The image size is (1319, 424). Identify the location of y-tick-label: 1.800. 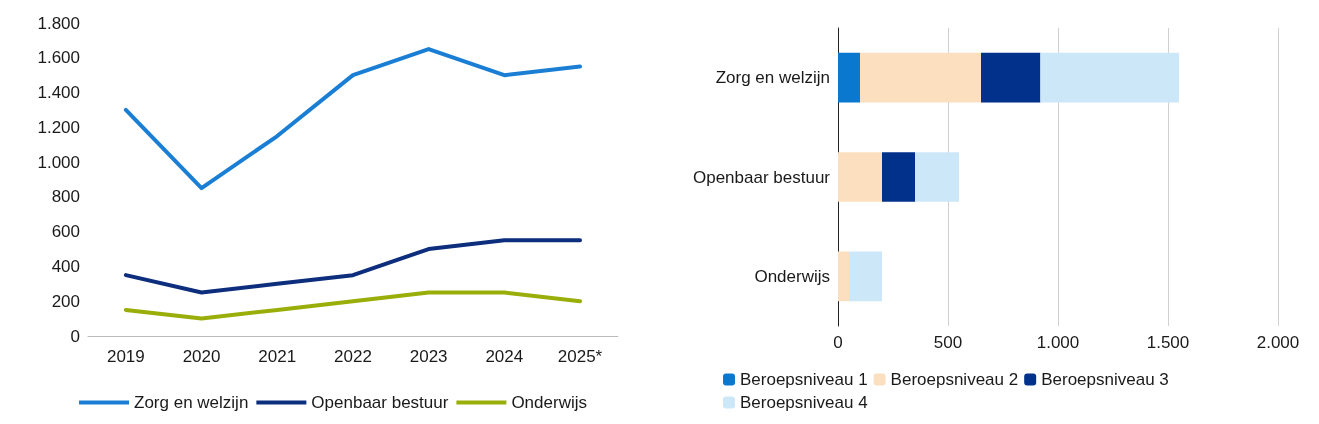
(58, 23).